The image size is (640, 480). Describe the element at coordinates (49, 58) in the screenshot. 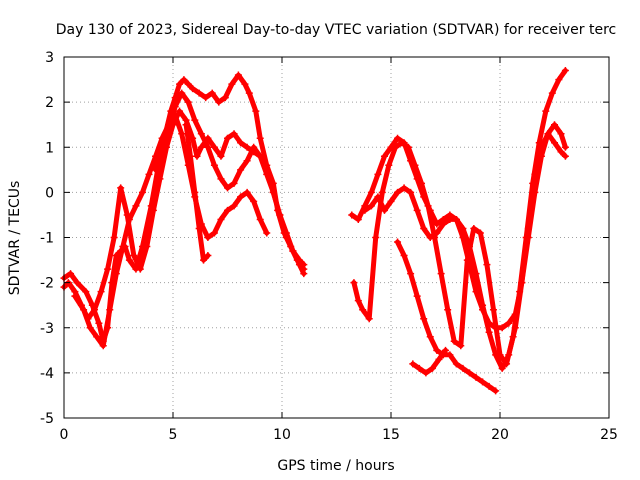

I see `y-tick-label: 3` at that location.